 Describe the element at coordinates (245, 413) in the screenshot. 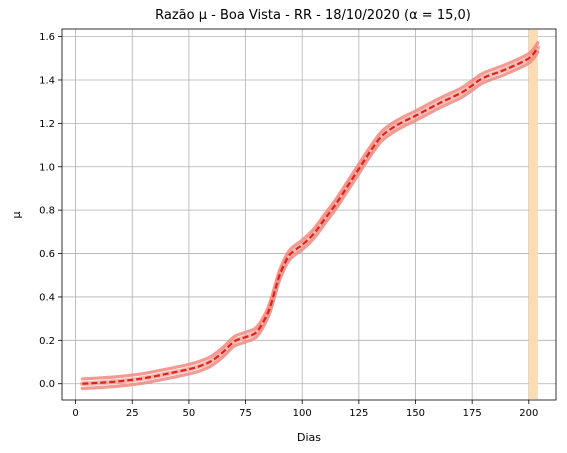

I see `x-tick-label-3: 75` at that location.